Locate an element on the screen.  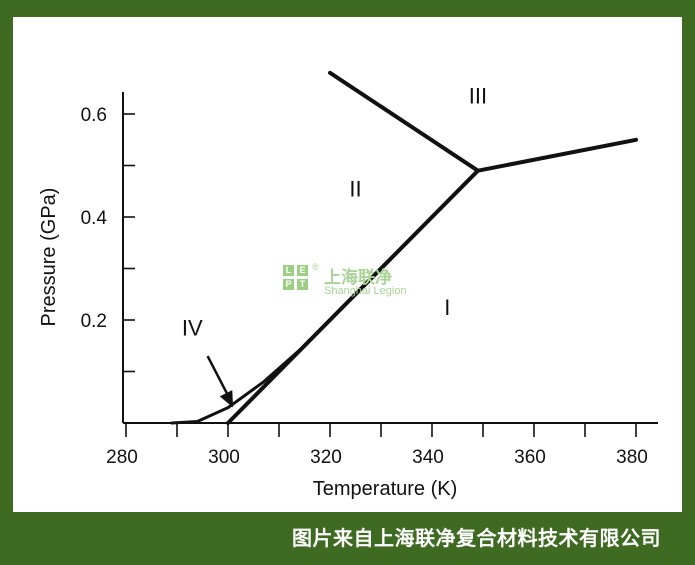
x-tick-label: 320 is located at coordinates (326, 457).